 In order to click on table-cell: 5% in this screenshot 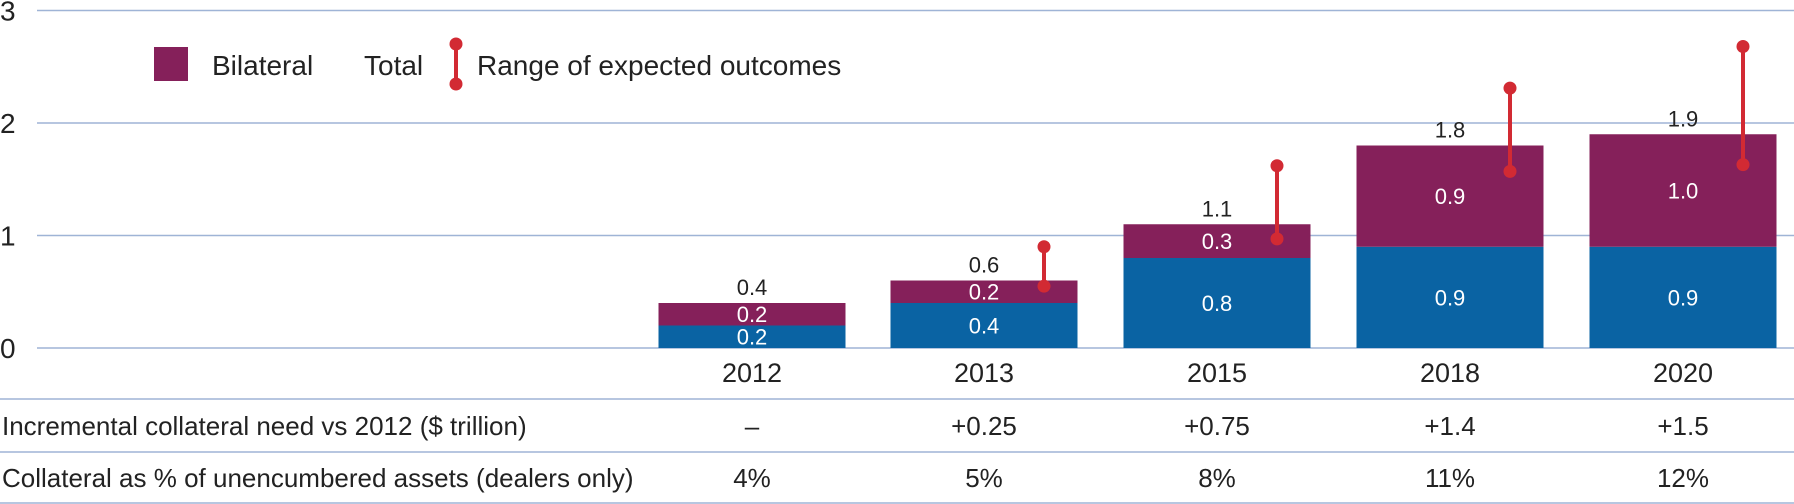, I will do `click(984, 478)`.